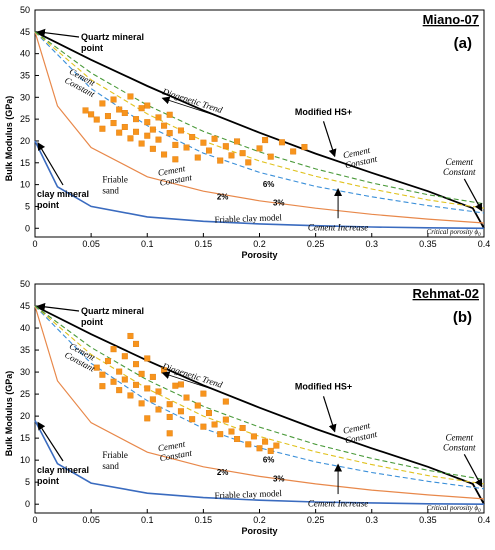  I want to click on y-tick-label: 25, so click(25, 119).